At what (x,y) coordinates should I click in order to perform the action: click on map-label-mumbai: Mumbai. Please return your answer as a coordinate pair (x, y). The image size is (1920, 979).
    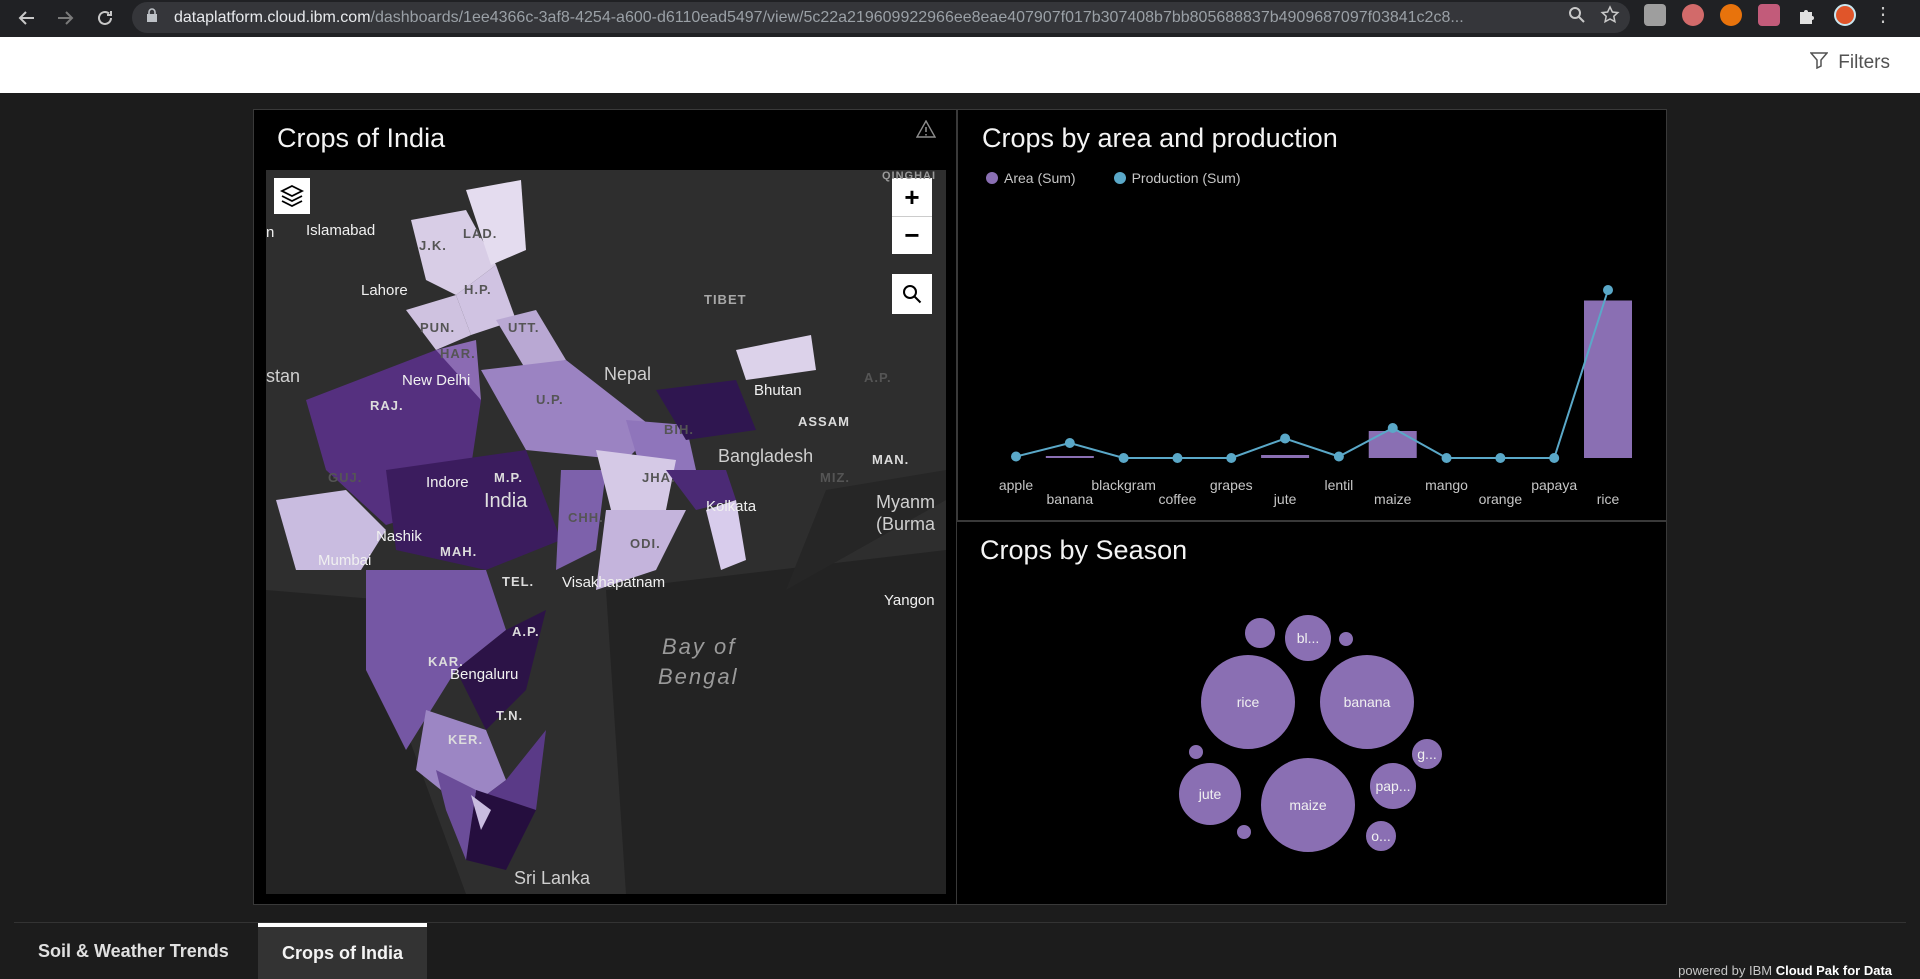
    Looking at the image, I should click on (345, 560).